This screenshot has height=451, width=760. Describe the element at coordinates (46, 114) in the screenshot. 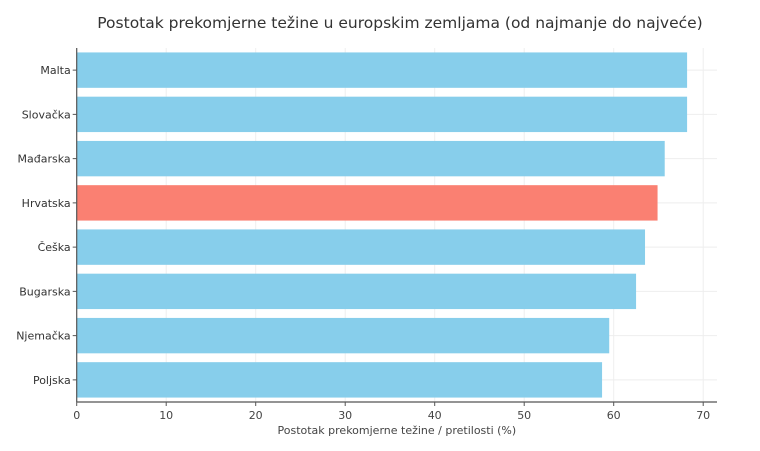

I see `y-tick-label: Slovačka` at that location.